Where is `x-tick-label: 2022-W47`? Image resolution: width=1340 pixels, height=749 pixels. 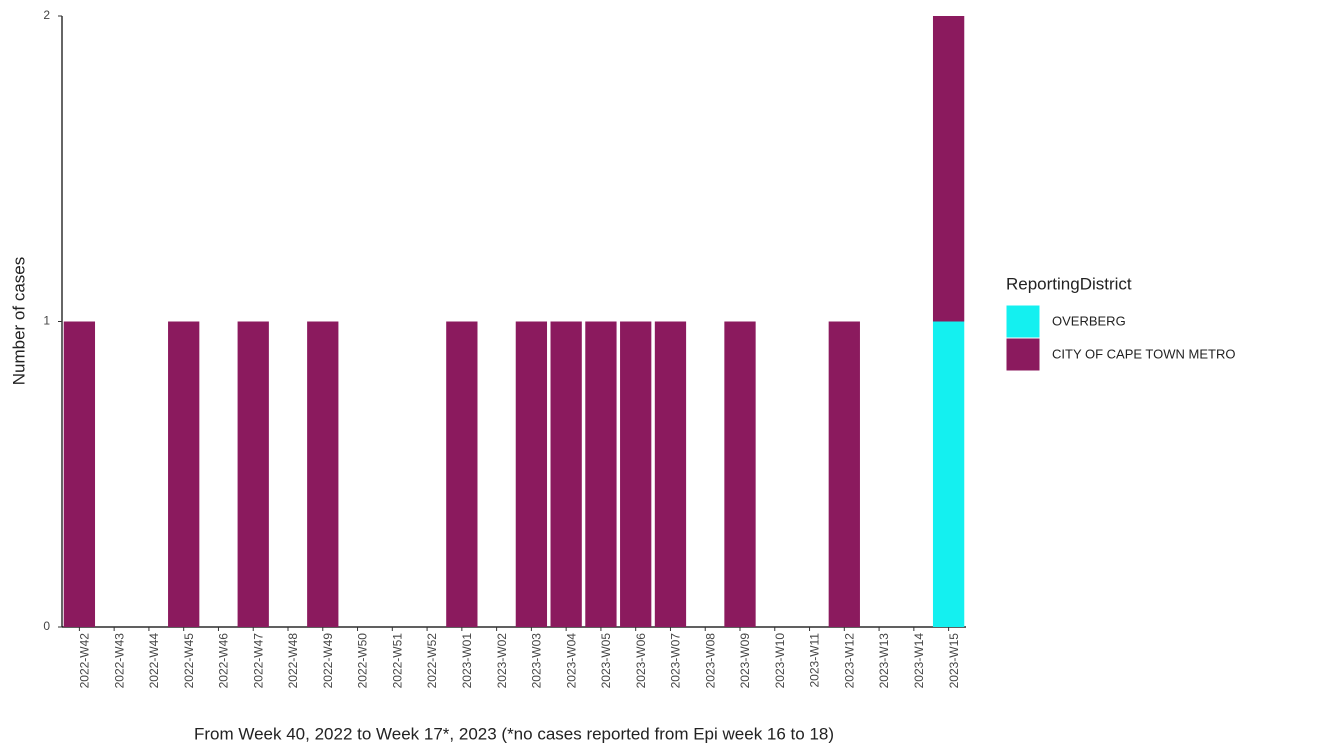
x-tick-label: 2022-W47 is located at coordinates (258, 661).